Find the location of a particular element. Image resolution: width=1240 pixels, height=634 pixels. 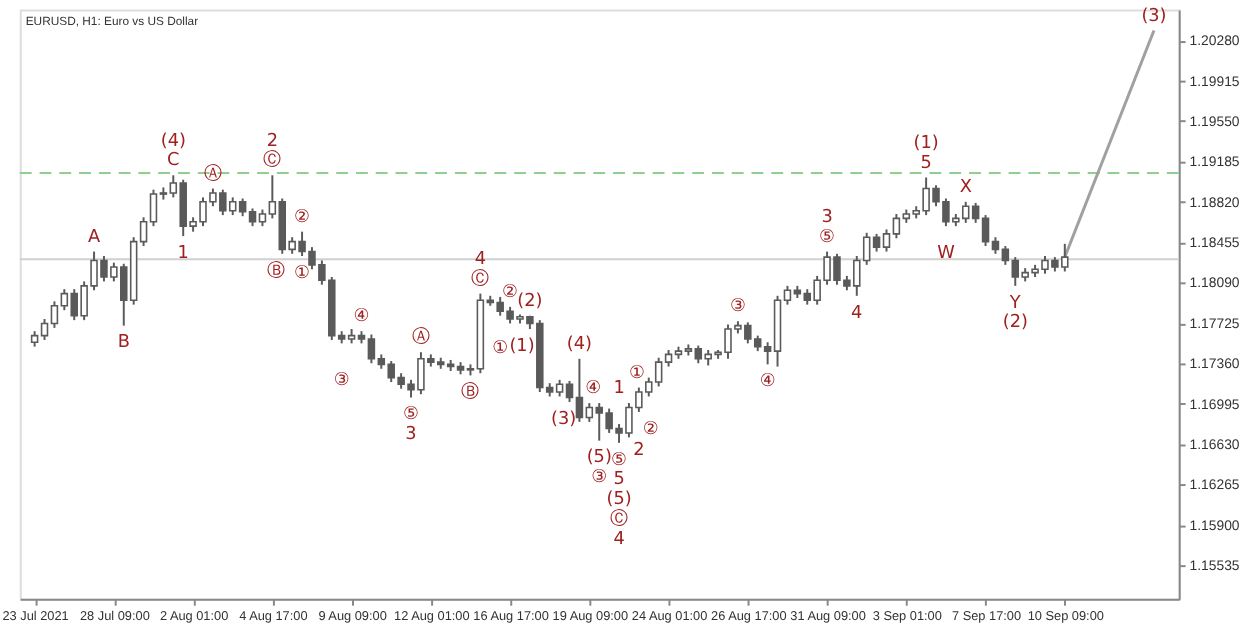

annotation: C is located at coordinates (173, 161).